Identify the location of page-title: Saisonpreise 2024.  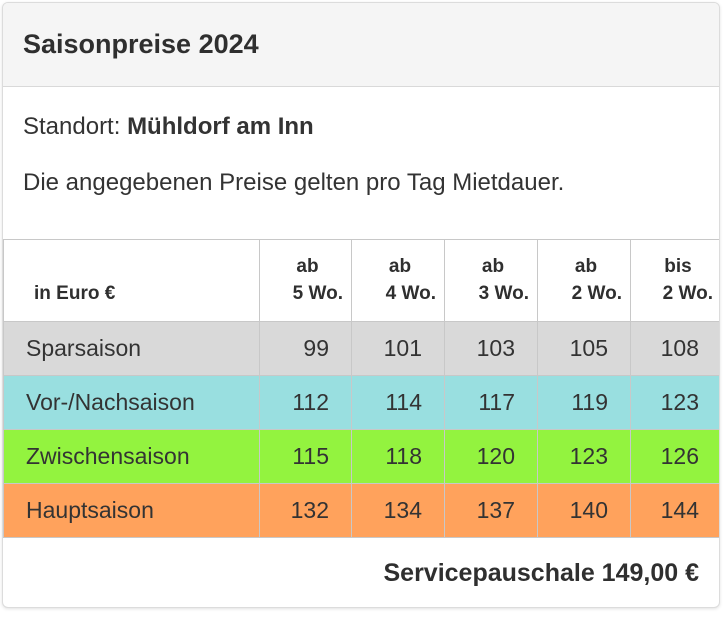
(141, 44).